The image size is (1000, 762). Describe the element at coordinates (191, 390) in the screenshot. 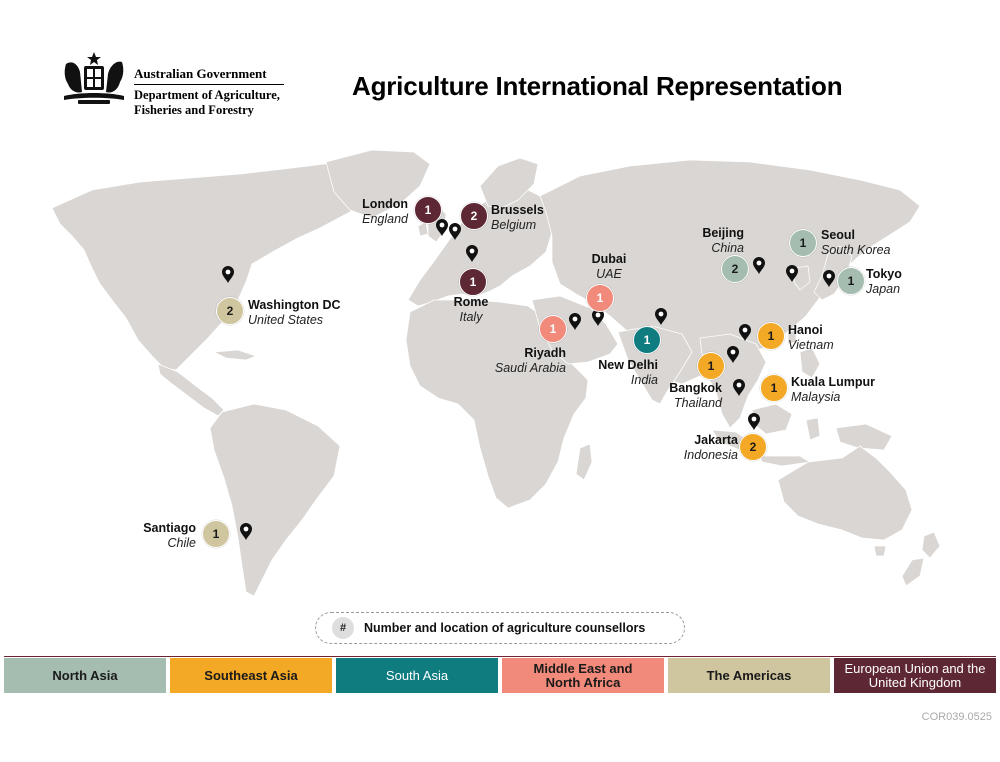

I see `central-america-landmass` at that location.